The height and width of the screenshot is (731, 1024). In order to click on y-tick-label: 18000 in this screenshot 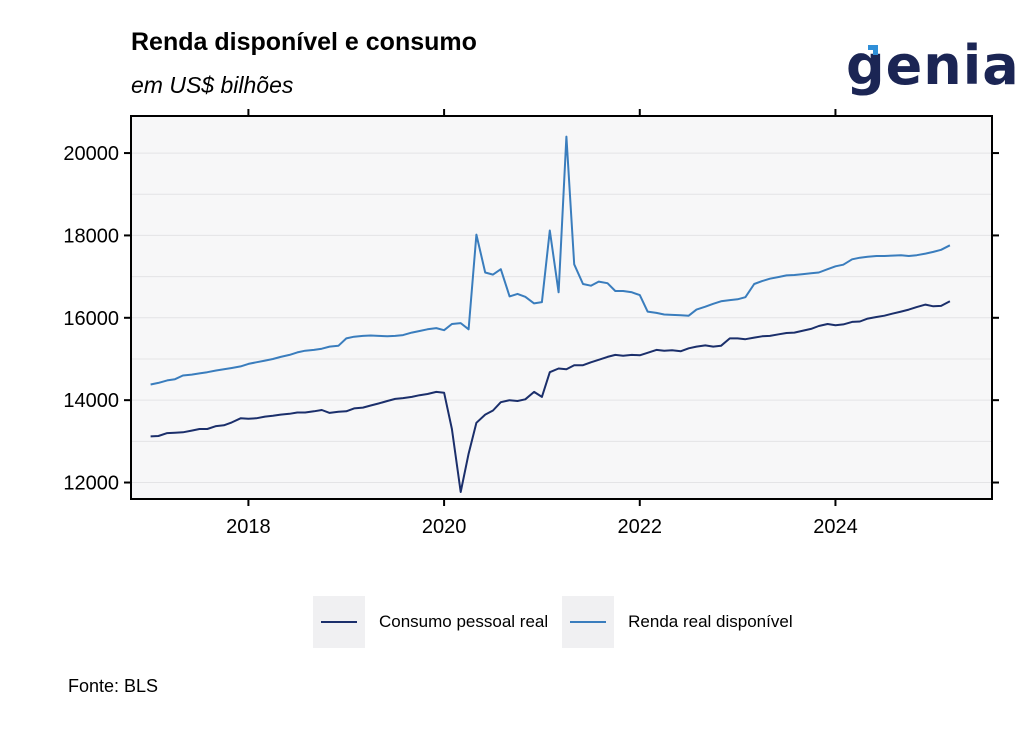, I will do `click(91, 236)`.